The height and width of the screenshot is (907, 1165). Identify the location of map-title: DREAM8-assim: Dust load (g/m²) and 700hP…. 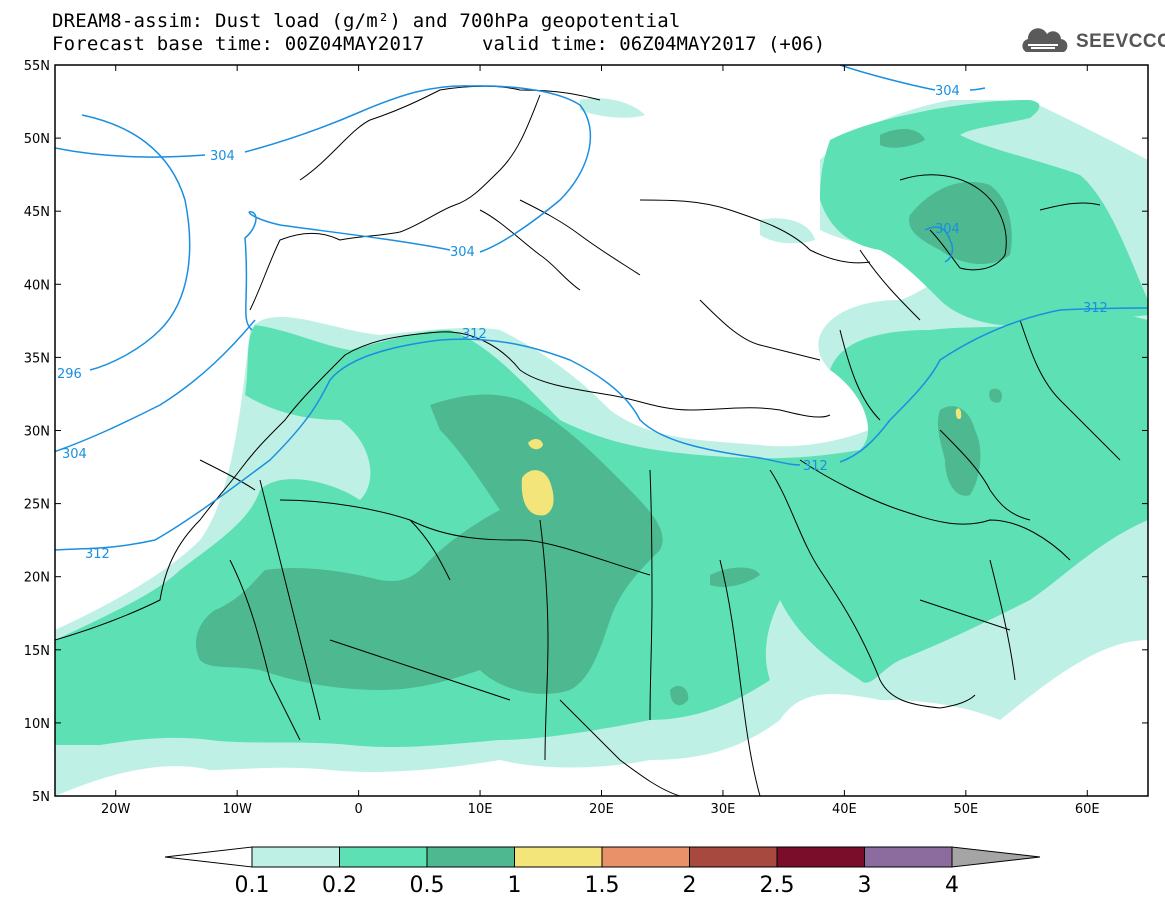
(366, 21).